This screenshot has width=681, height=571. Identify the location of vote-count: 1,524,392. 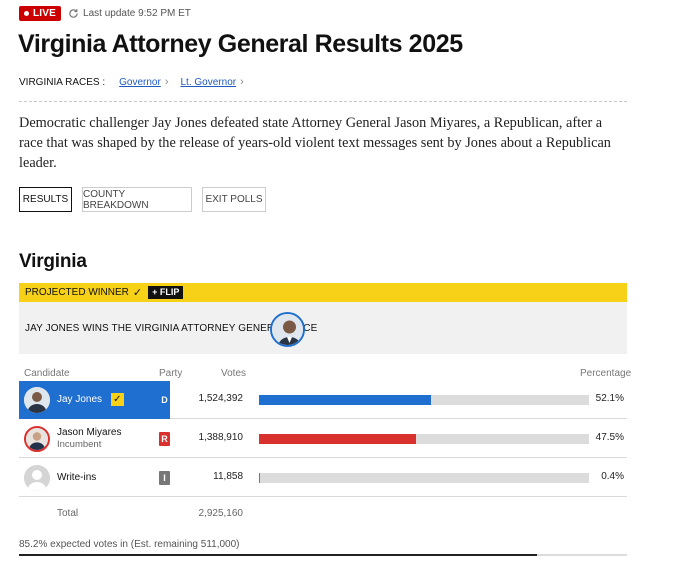
(221, 398).